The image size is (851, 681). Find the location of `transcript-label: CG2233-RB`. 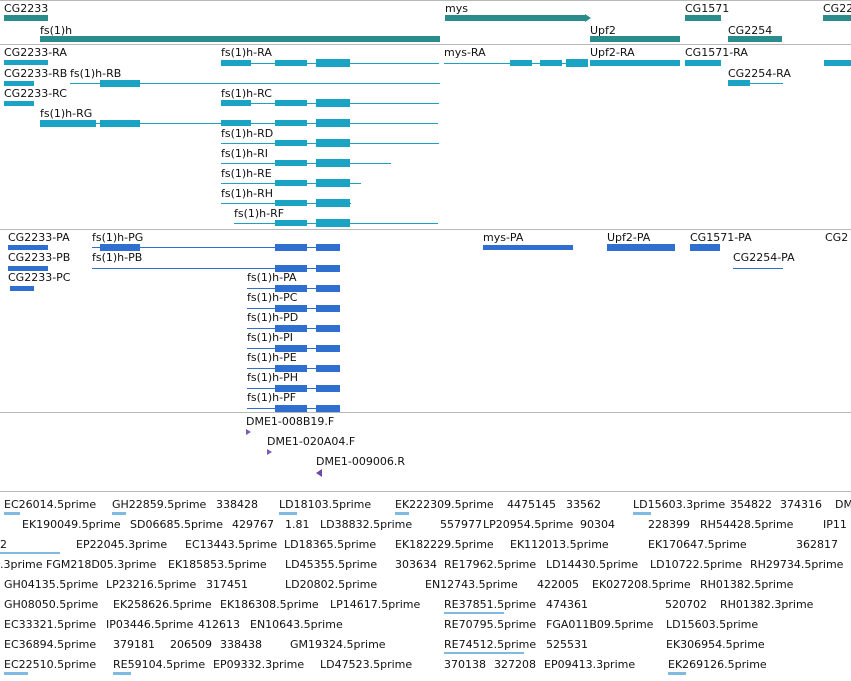

transcript-label: CG2233-RB is located at coordinates (36, 73).